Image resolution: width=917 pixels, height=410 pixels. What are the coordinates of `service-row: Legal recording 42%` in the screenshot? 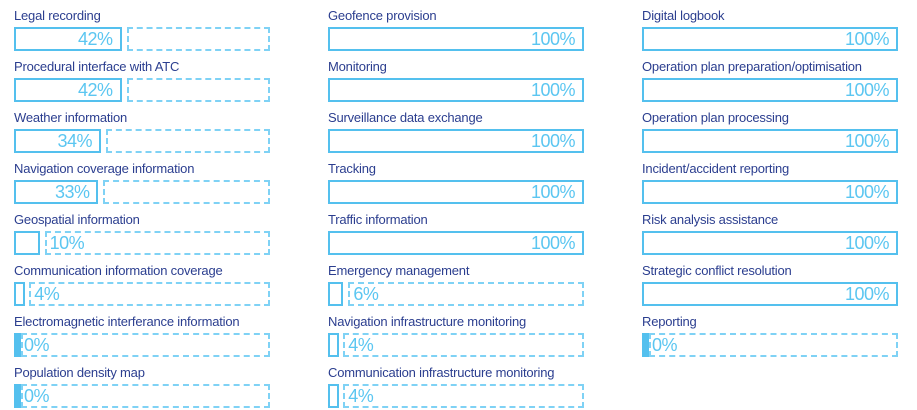 It's located at (142, 30).